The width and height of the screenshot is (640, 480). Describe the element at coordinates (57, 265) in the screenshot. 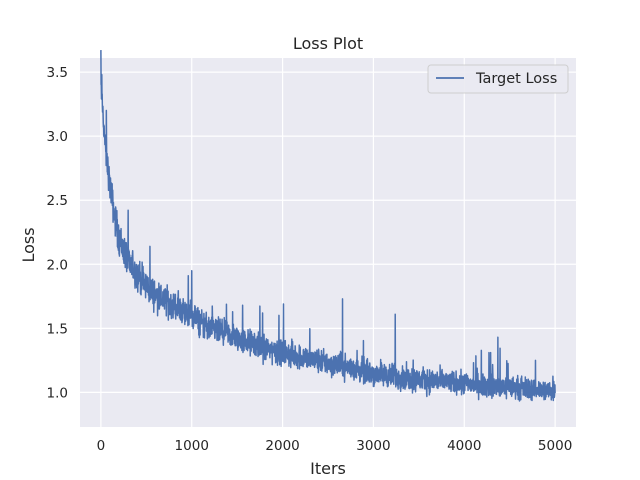

I see `y-tick-label: 2.0` at that location.